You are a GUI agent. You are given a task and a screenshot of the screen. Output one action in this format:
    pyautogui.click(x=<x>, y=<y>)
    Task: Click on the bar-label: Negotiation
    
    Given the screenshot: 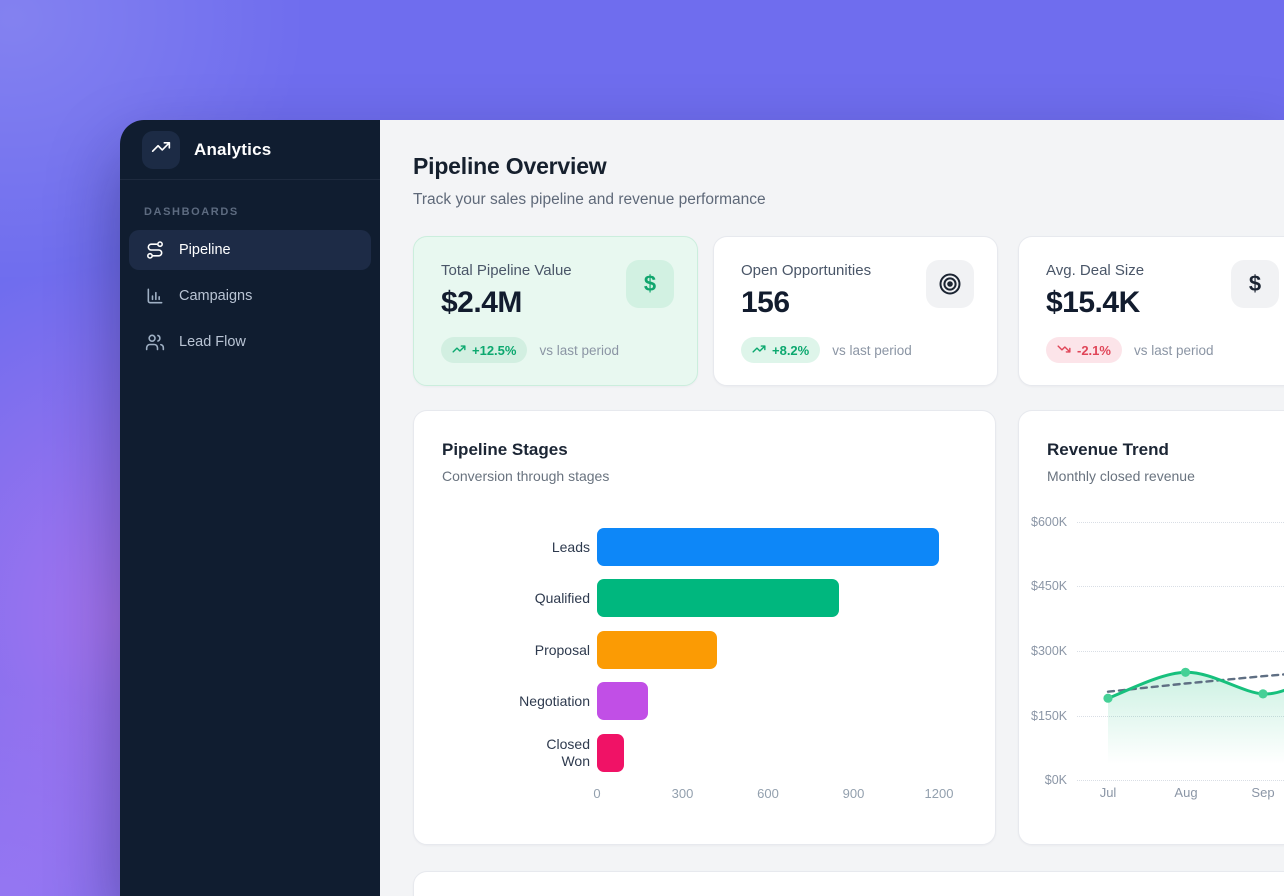 What is the action you would take?
    pyautogui.click(x=554, y=700)
    